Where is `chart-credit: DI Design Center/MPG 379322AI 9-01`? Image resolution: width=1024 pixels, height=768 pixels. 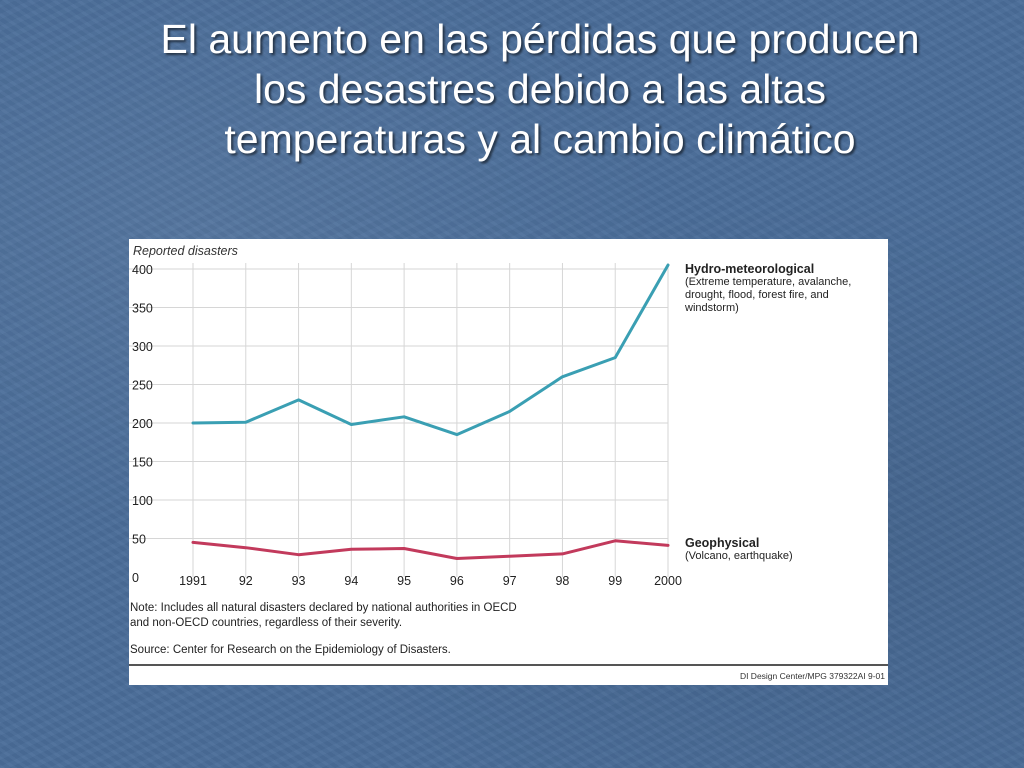
chart-credit: DI Design Center/MPG 379322AI 9-01 is located at coordinates (812, 676).